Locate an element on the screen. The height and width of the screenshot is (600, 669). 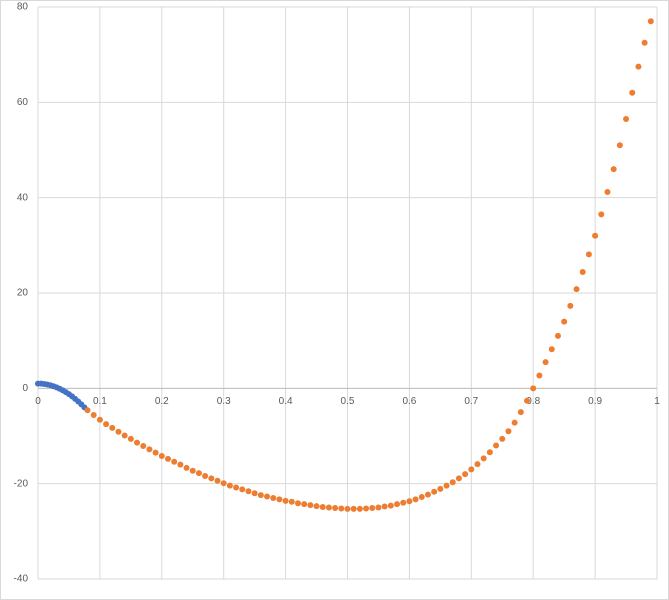
x-tick-label: 0.3 is located at coordinates (224, 401).